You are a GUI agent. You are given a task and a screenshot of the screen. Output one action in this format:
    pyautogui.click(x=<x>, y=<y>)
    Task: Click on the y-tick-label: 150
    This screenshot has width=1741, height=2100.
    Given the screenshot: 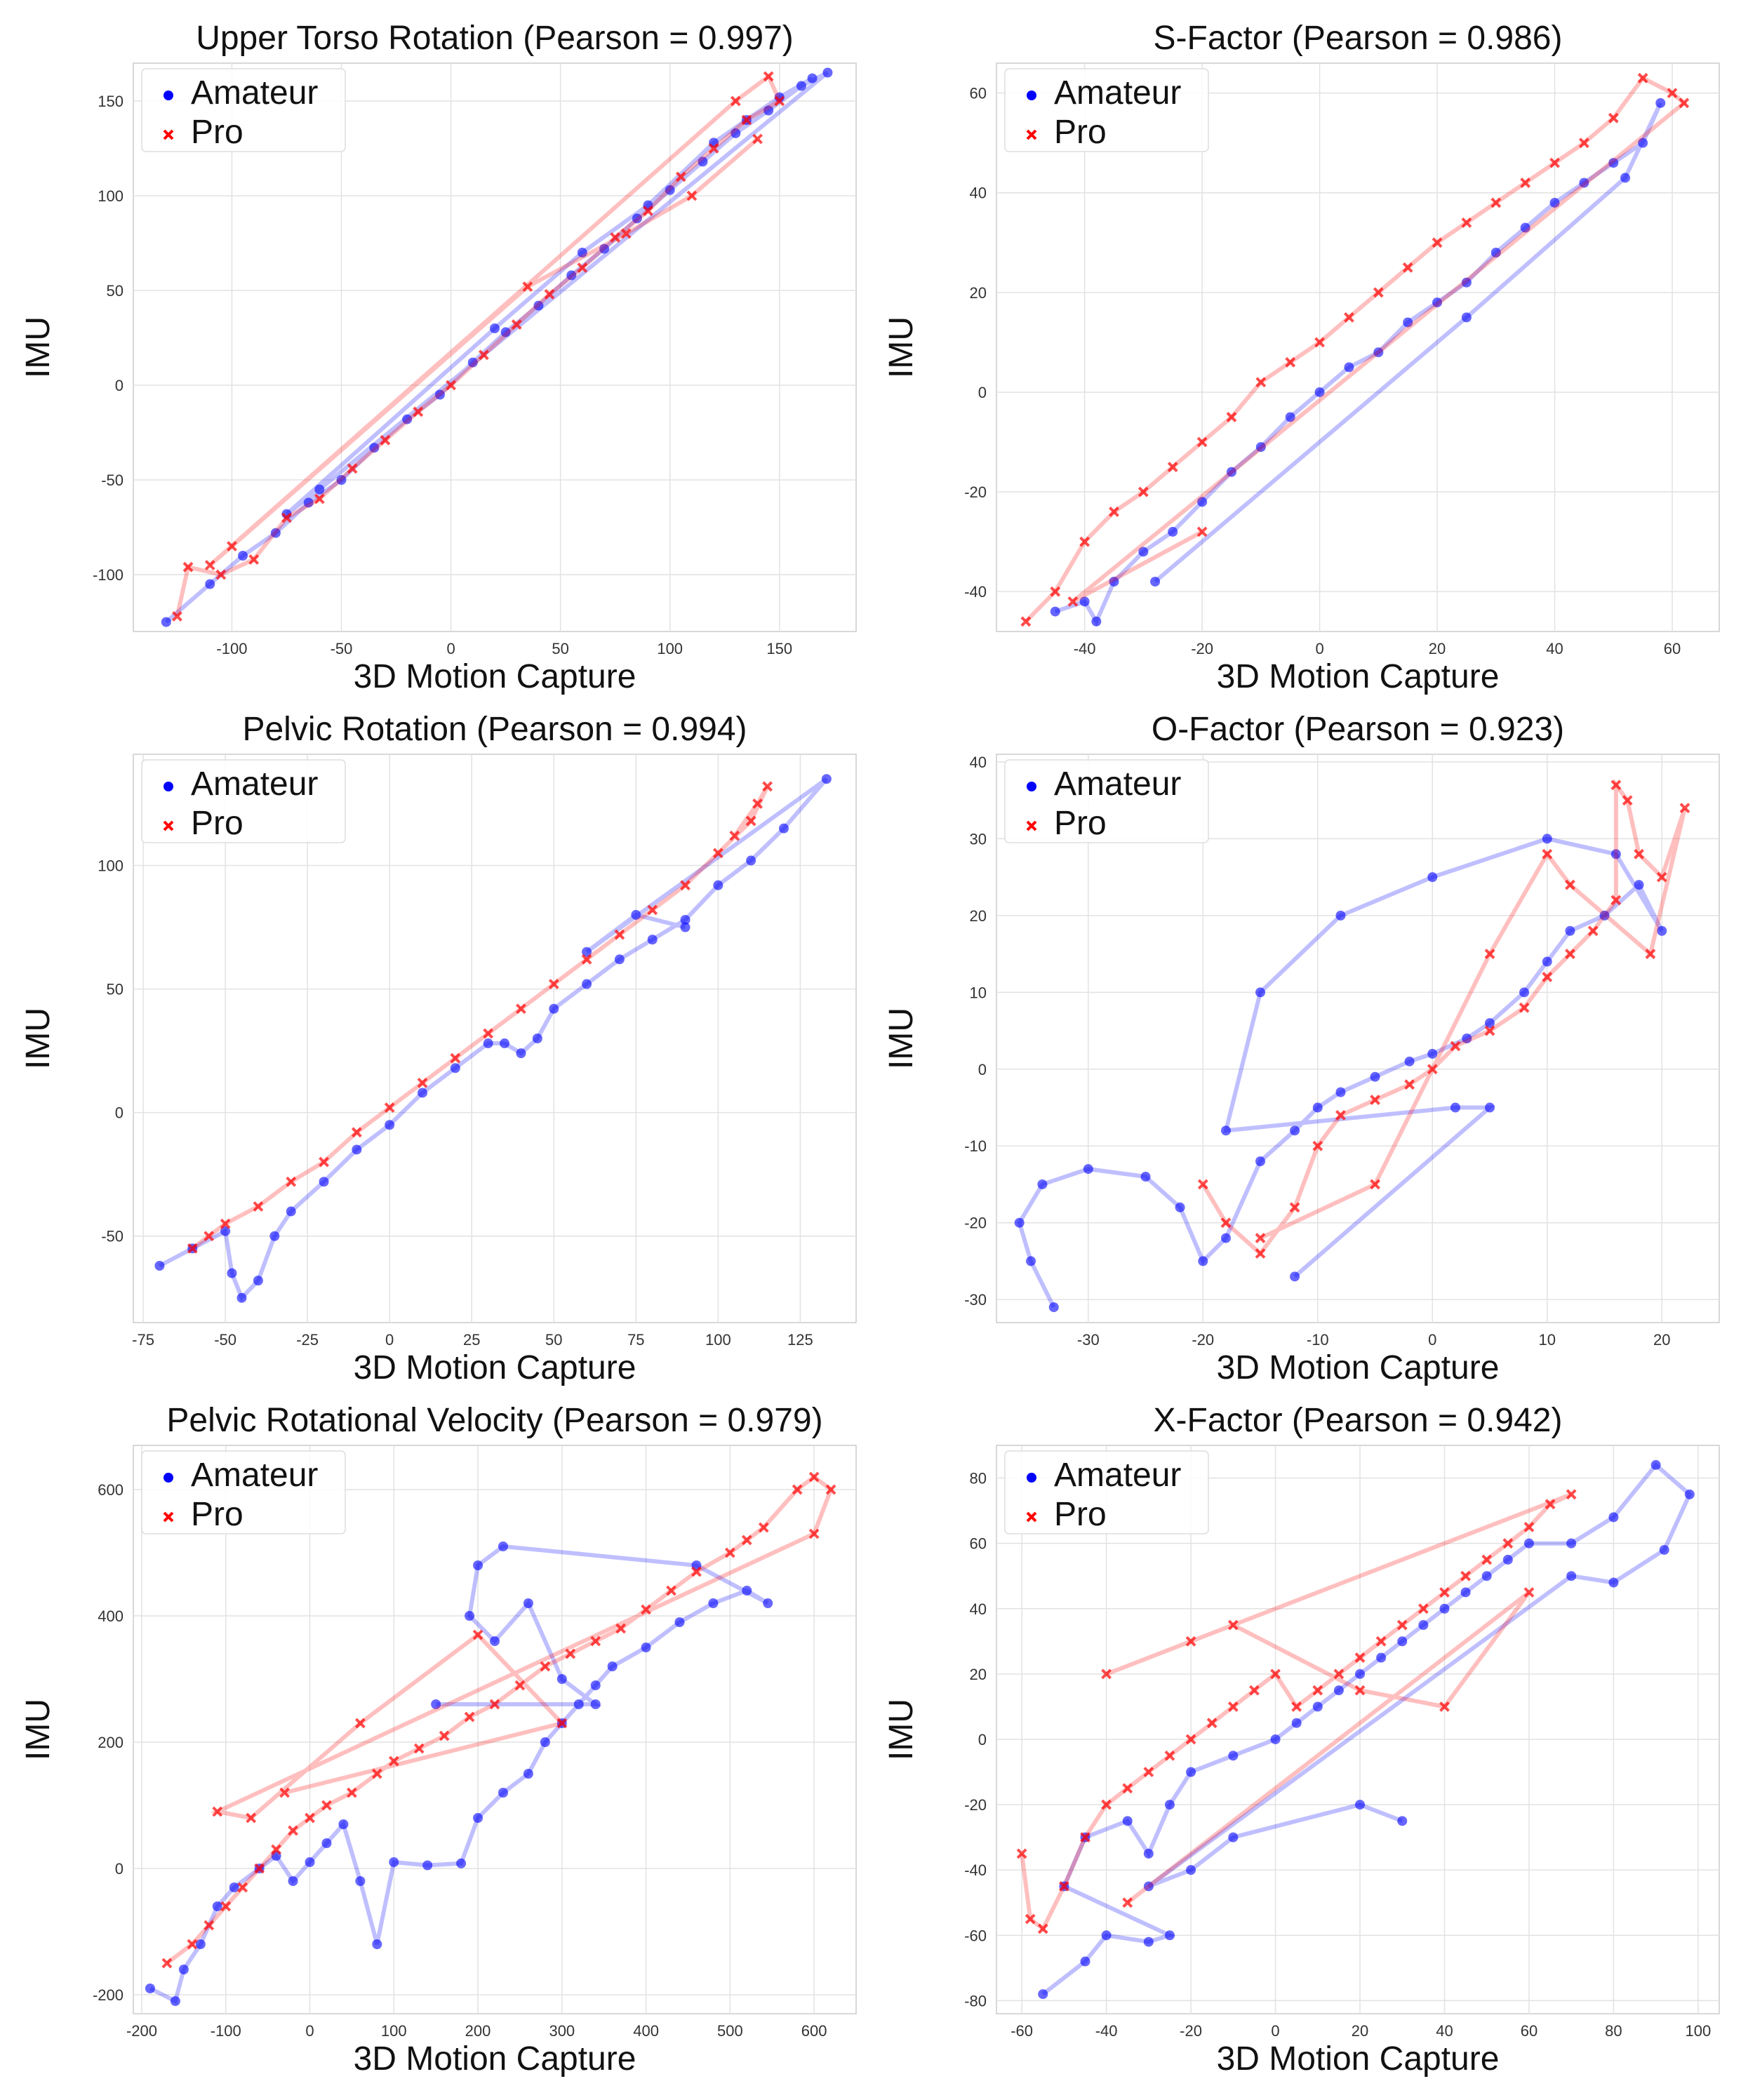 What is the action you would take?
    pyautogui.click(x=111, y=101)
    